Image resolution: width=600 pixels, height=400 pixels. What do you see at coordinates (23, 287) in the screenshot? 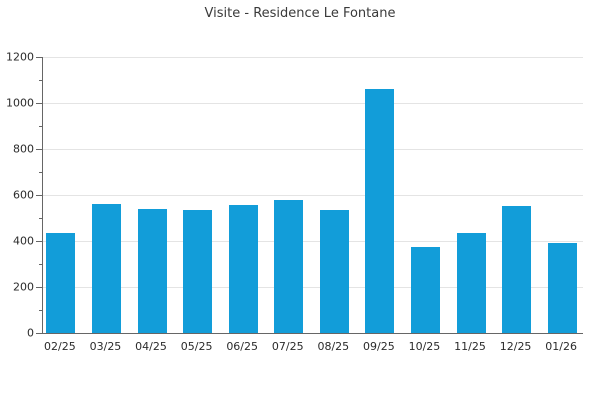
I see `y-tick-label-200: 200` at bounding box center [23, 287].